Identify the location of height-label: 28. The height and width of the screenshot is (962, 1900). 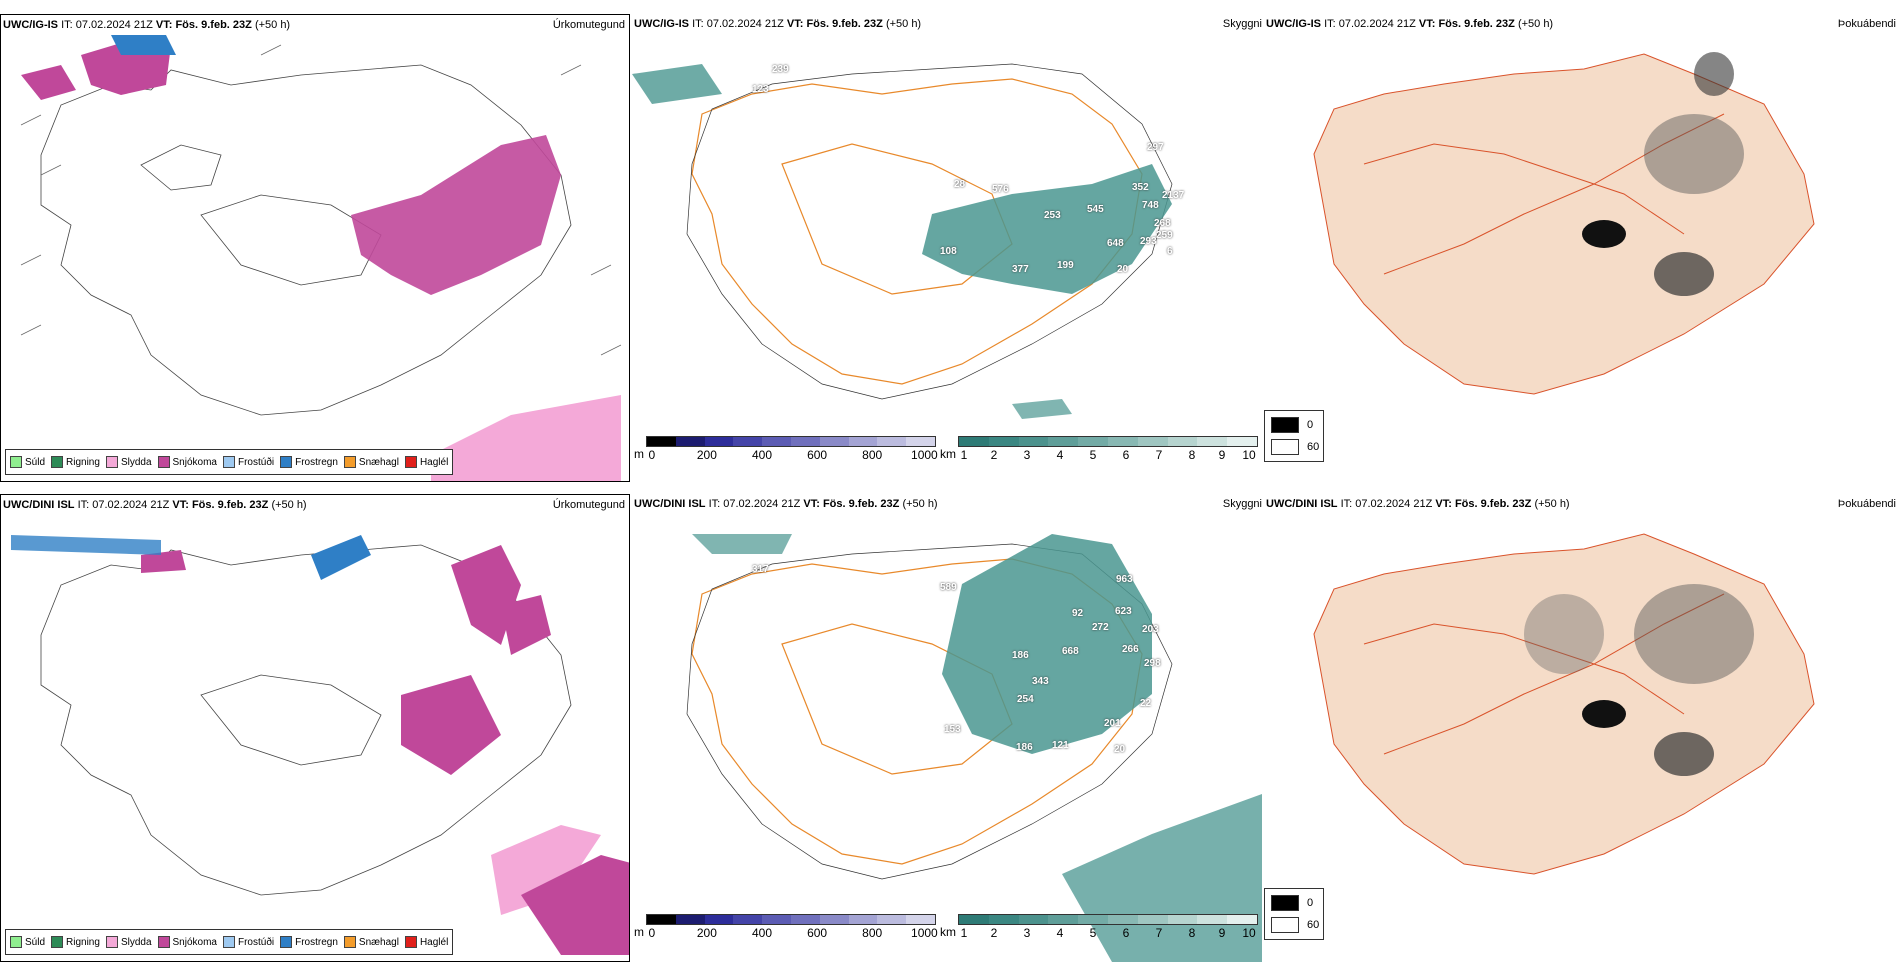
(960, 184).